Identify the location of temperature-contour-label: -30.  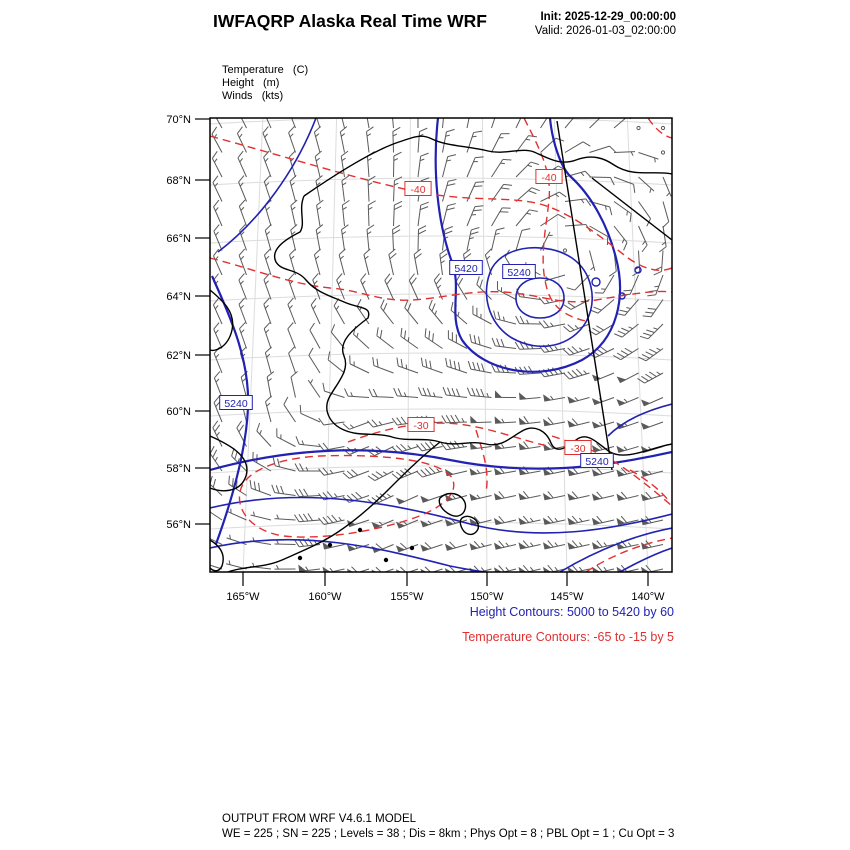
(578, 447).